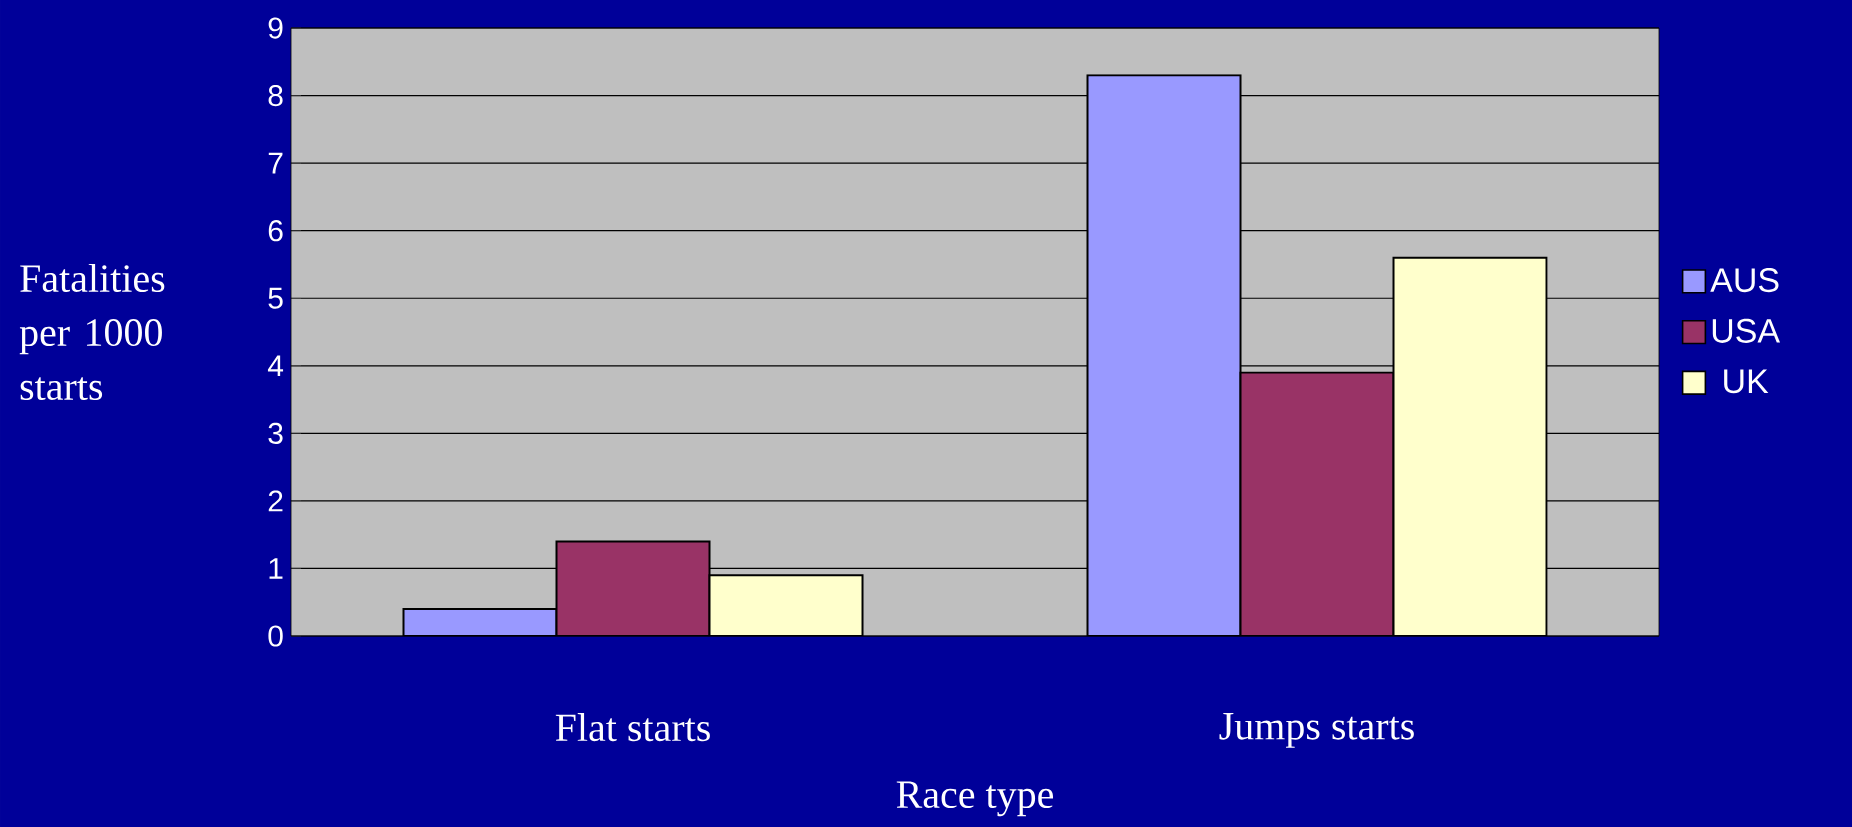 This screenshot has width=1852, height=827. What do you see at coordinates (275, 366) in the screenshot?
I see `y-tick-label: 4` at bounding box center [275, 366].